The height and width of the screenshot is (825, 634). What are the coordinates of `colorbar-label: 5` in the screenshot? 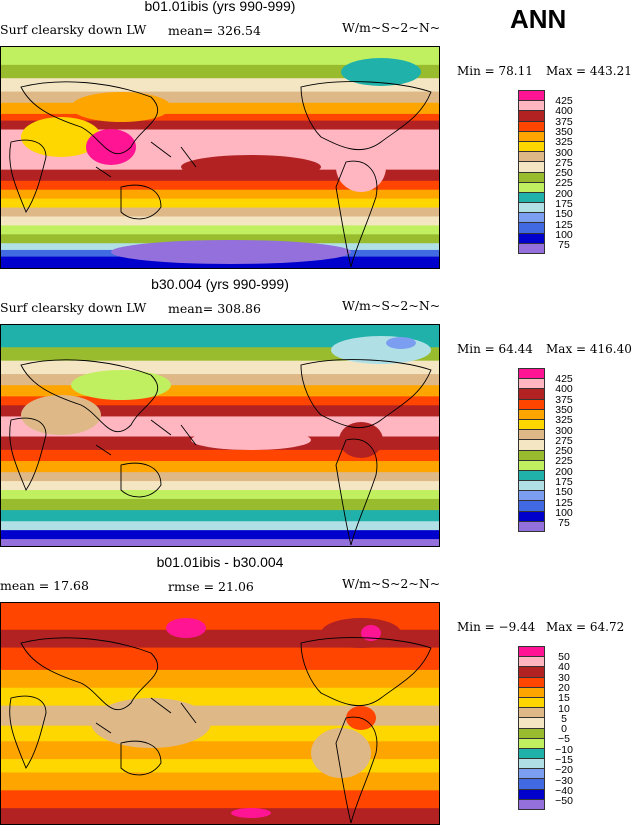 It's located at (564, 718).